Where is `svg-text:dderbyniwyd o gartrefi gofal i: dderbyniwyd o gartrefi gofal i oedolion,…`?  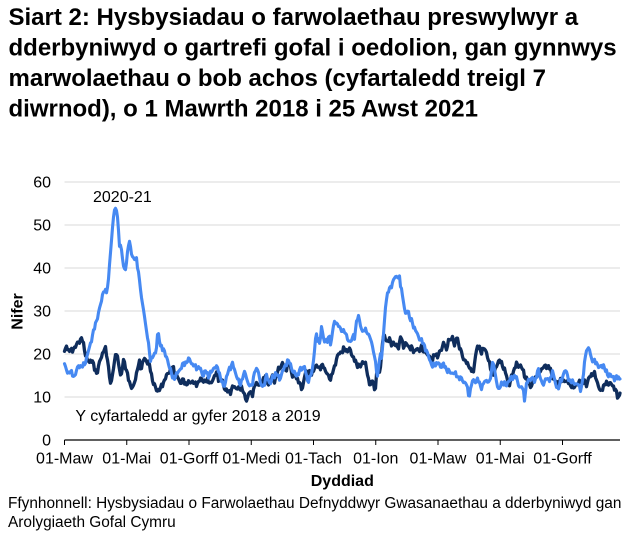
svg-text:dderbyniwyd o gartrefi gofal i: dderbyniwyd o gartrefi gofal i oedolion,… is located at coordinates (313, 47).